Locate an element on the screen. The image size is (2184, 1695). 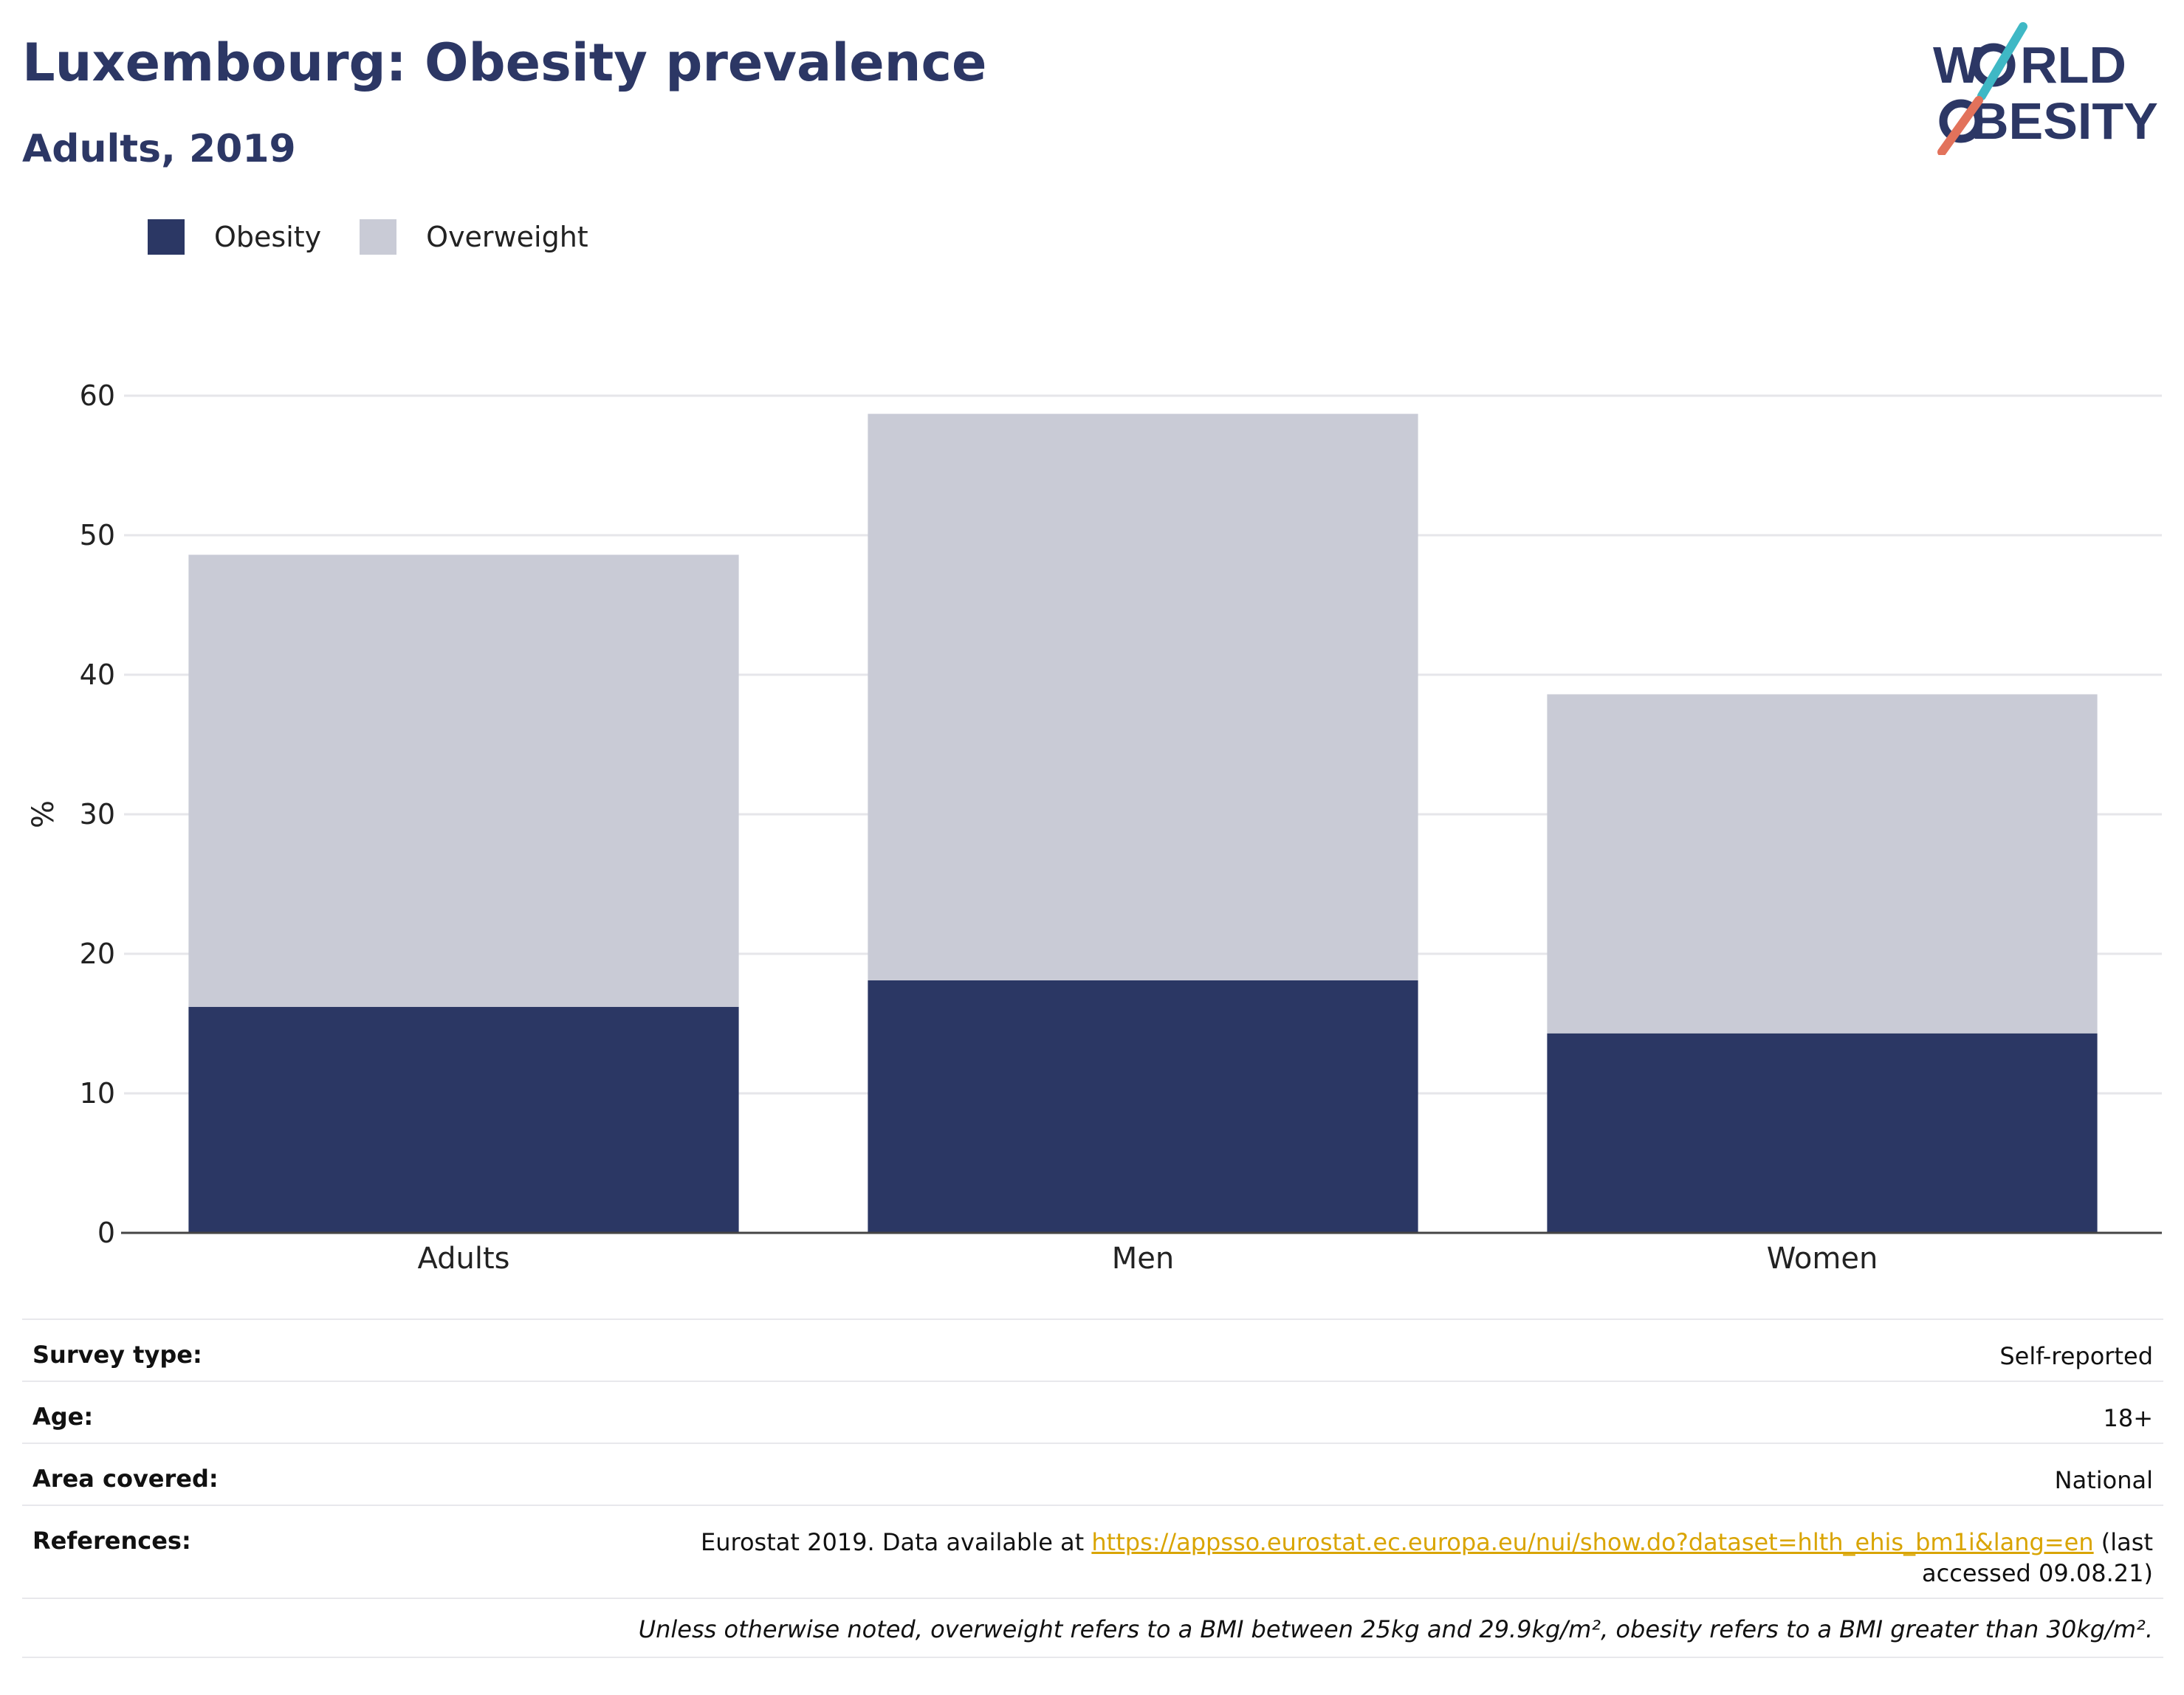
logo-slash-coral is located at coordinates (1960, 125).